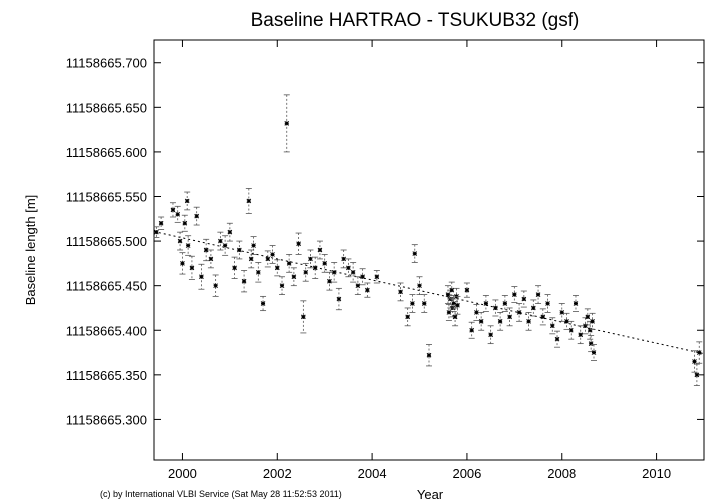  What do you see at coordinates (372, 473) in the screenshot?
I see `x-tick-label: 2004` at bounding box center [372, 473].